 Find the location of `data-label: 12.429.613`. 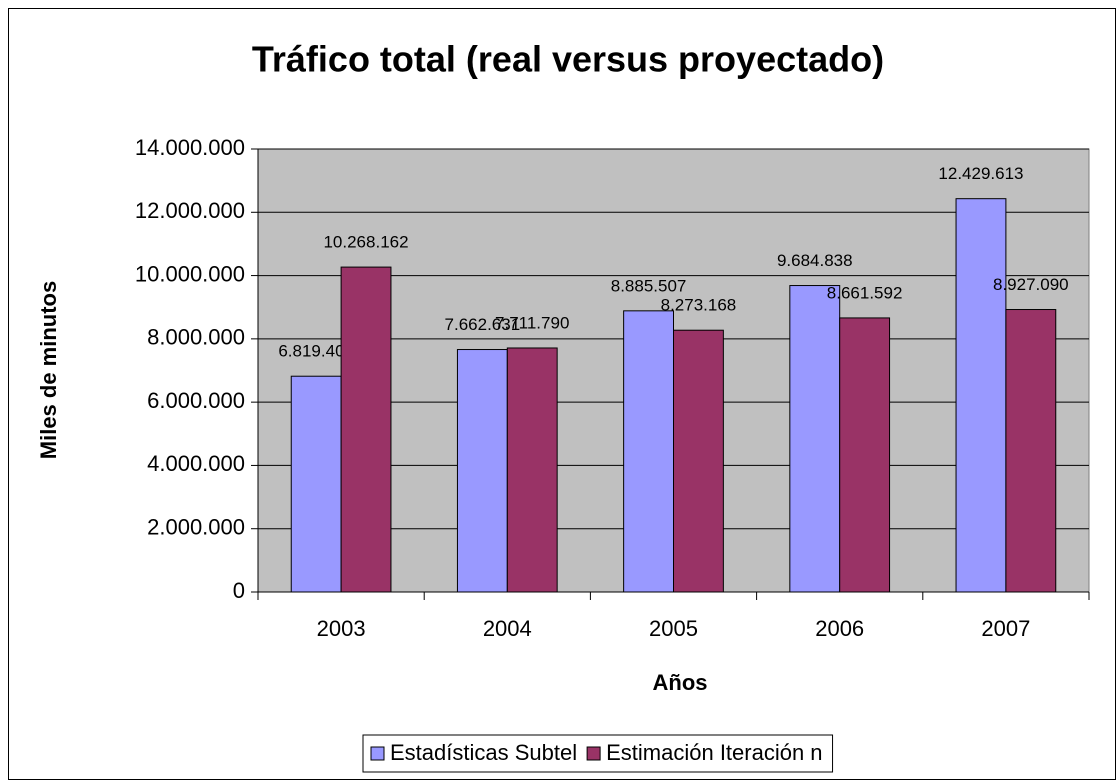

data-label: 12.429.613 is located at coordinates (980, 173).